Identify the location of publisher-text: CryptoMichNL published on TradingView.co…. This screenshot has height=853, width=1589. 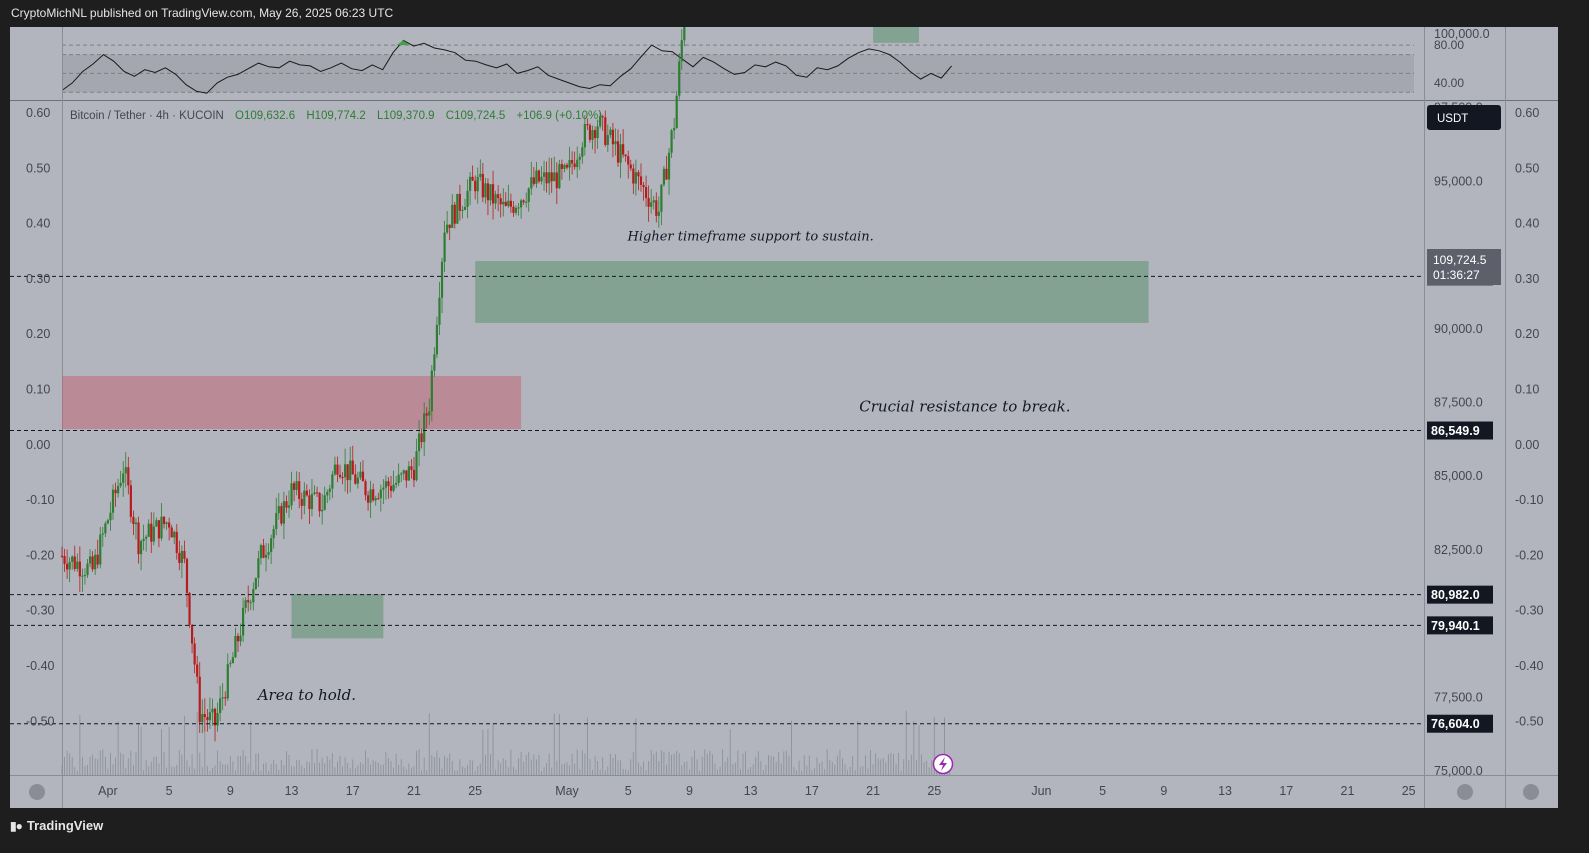
(202, 13).